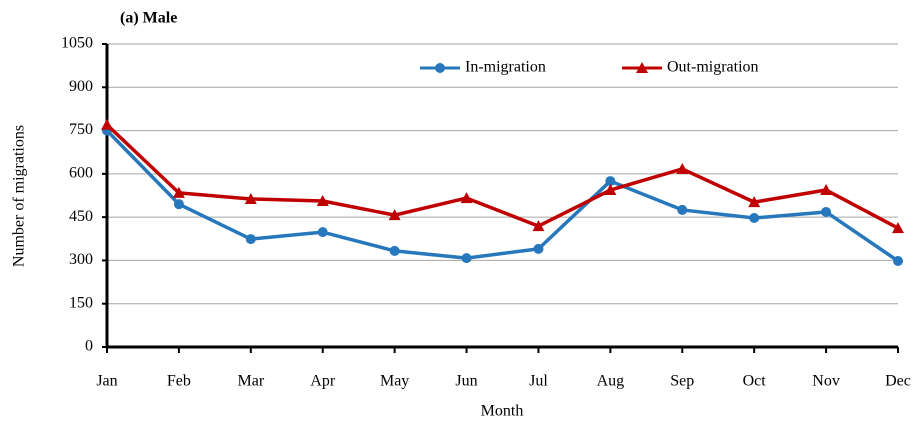 This screenshot has height=431, width=922. What do you see at coordinates (179, 381) in the screenshot?
I see `x-tick-label: Feb` at bounding box center [179, 381].